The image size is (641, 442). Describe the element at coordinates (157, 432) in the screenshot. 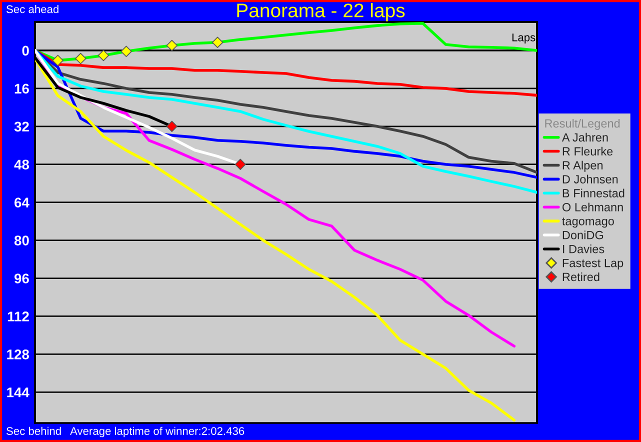

I see `text: Average laptime of winner:2:02.436` at that location.